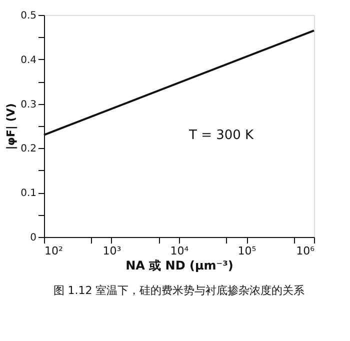 This screenshot has height=341, width=350. Describe the element at coordinates (28, 194) in the screenshot. I see `y-tick-label: 0.1` at that location.